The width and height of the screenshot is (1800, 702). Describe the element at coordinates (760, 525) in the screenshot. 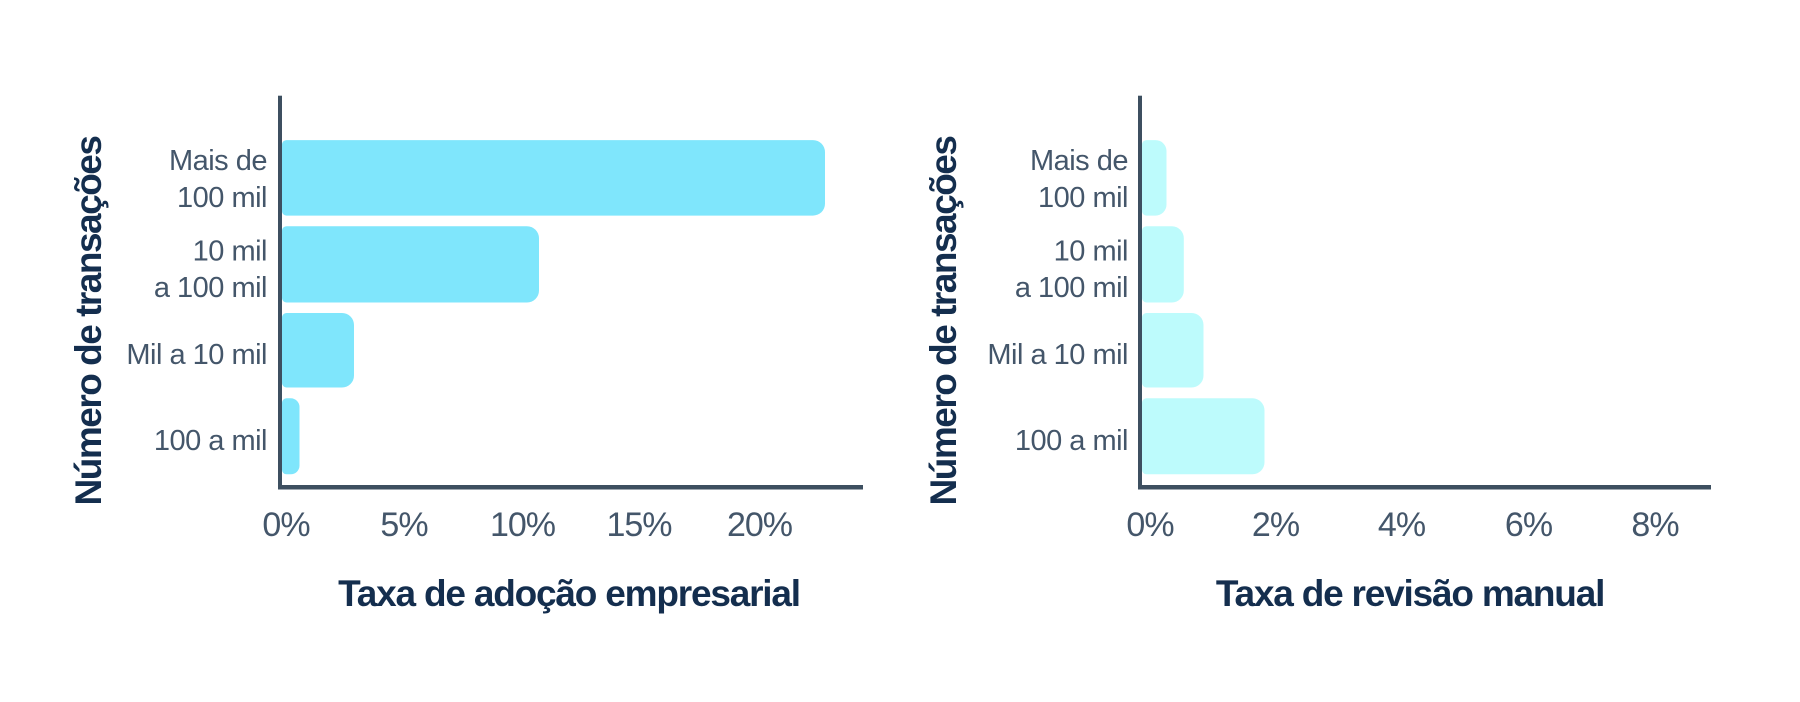

I see `svg-text: 20%` at that location.